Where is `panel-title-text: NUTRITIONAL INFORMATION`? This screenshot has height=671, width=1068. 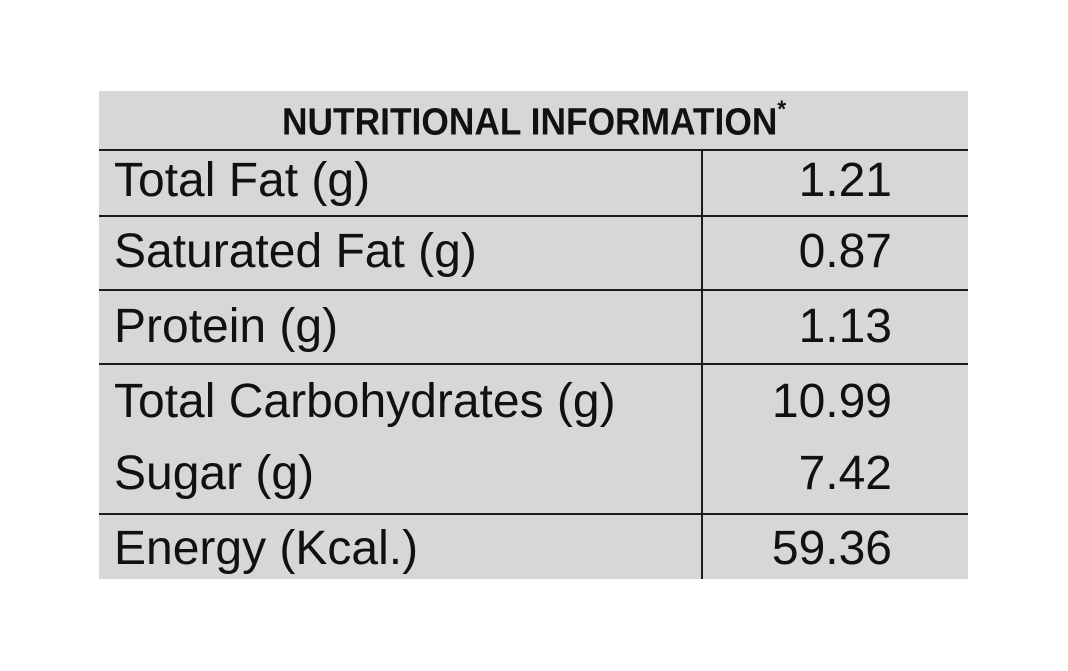 panel-title-text: NUTRITIONAL INFORMATION is located at coordinates (529, 122).